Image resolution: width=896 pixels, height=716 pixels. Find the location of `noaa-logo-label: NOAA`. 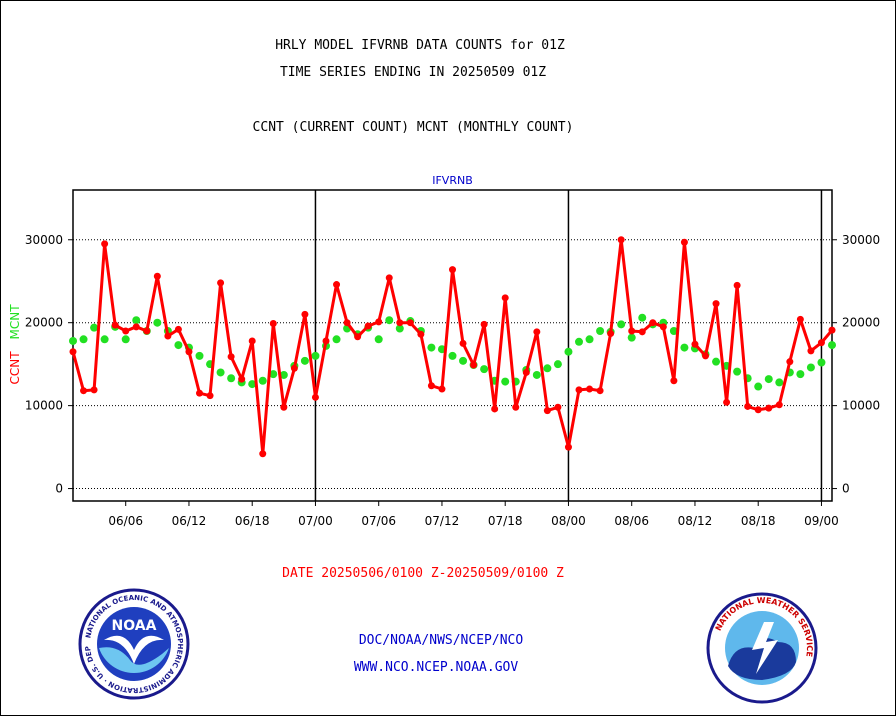

noaa-logo-label: NOAA is located at coordinates (134, 626).